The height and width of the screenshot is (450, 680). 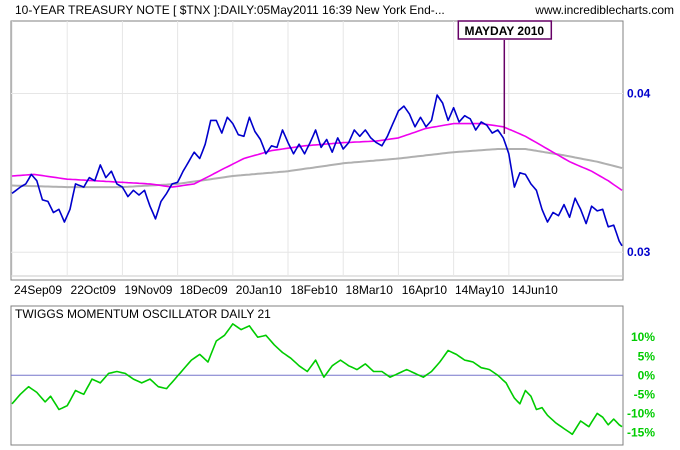 I want to click on mayday-annotation-label: MAYDAY 2010, so click(x=504, y=31).